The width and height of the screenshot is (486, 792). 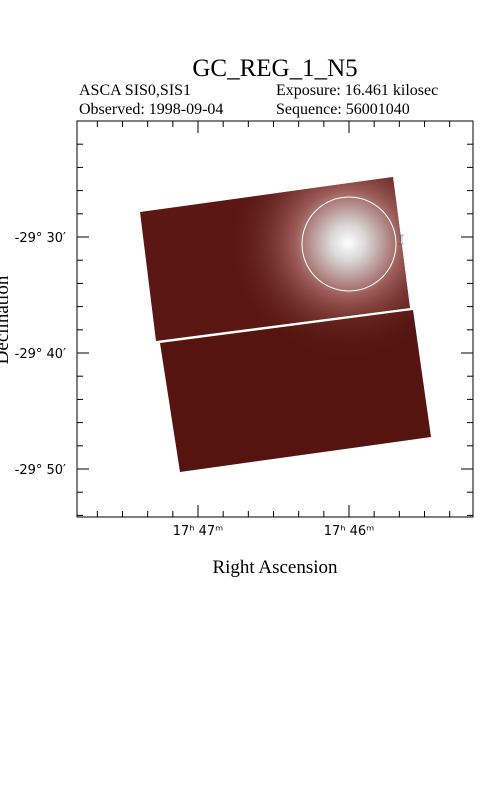 I want to click on observed: Observed: 1998-09-04, so click(x=151, y=109).